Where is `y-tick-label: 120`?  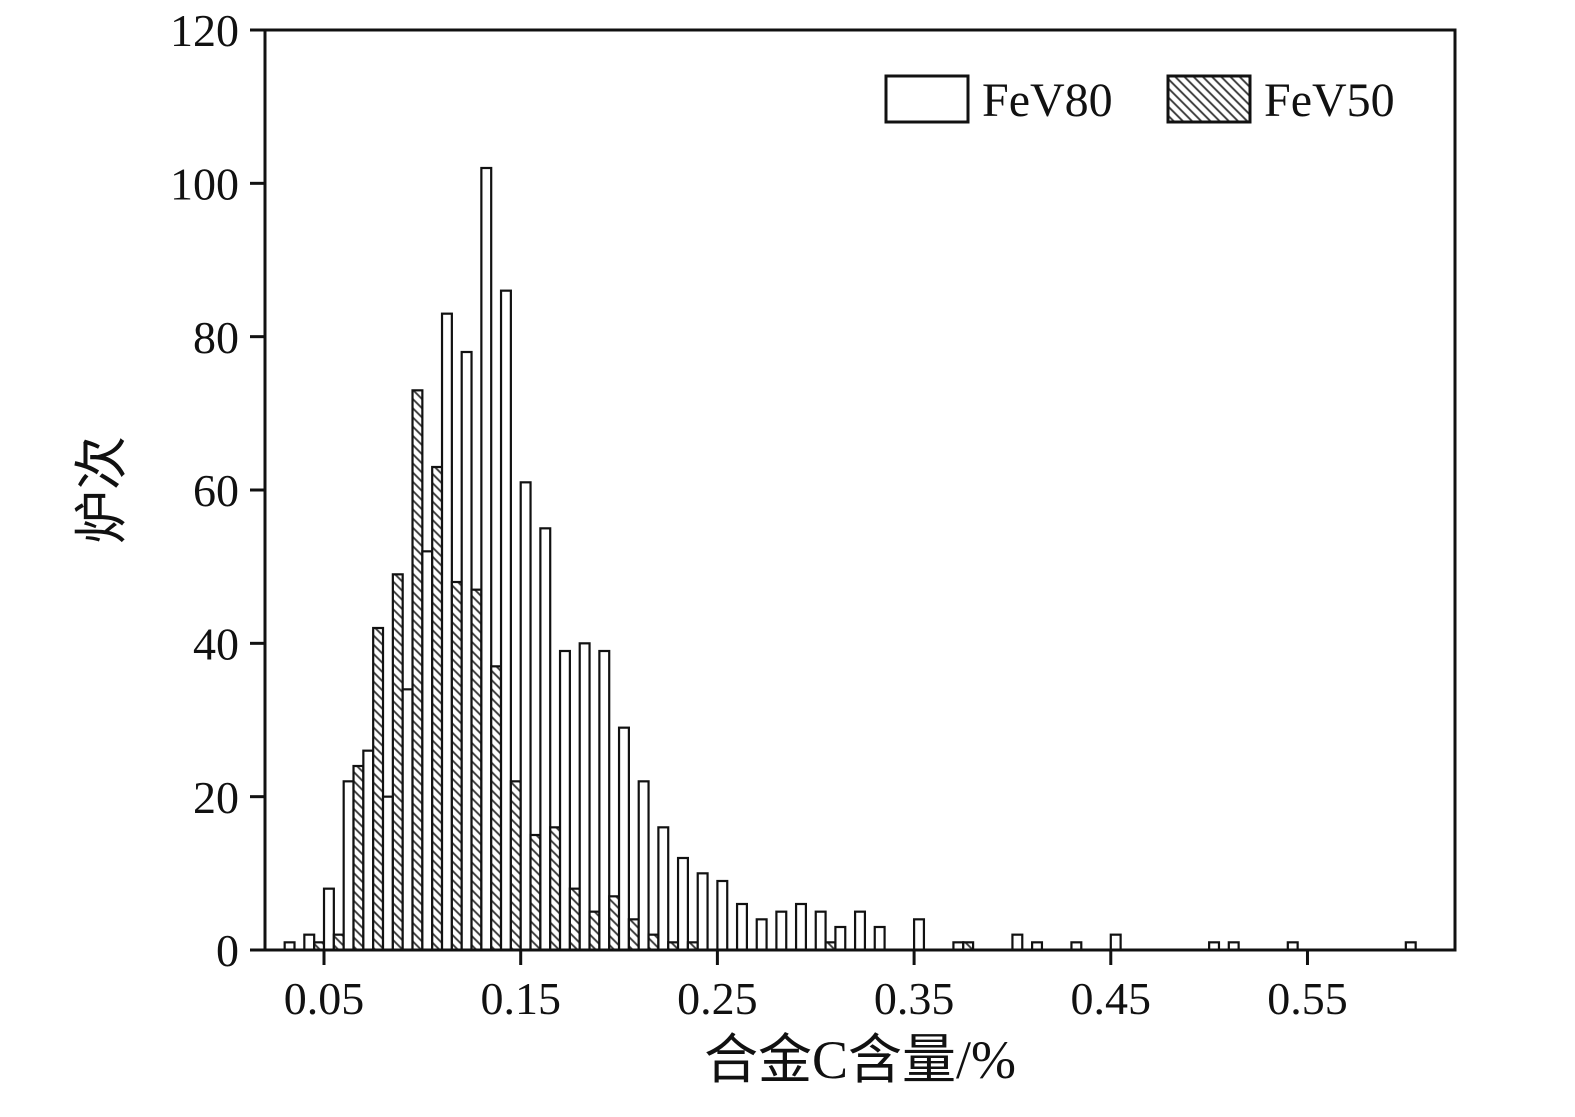
y-tick-label: 120 is located at coordinates (204, 30).